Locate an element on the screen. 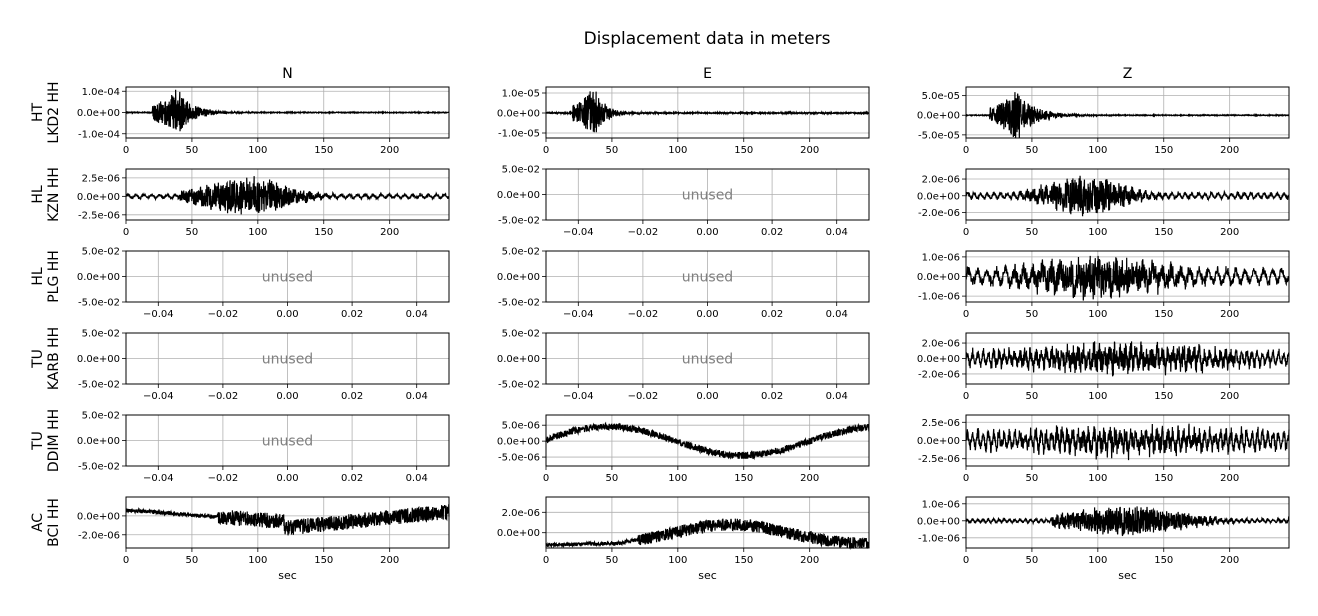 The height and width of the screenshot is (616, 1318). row-label: HLKZN HH is located at coordinates (46, 194).